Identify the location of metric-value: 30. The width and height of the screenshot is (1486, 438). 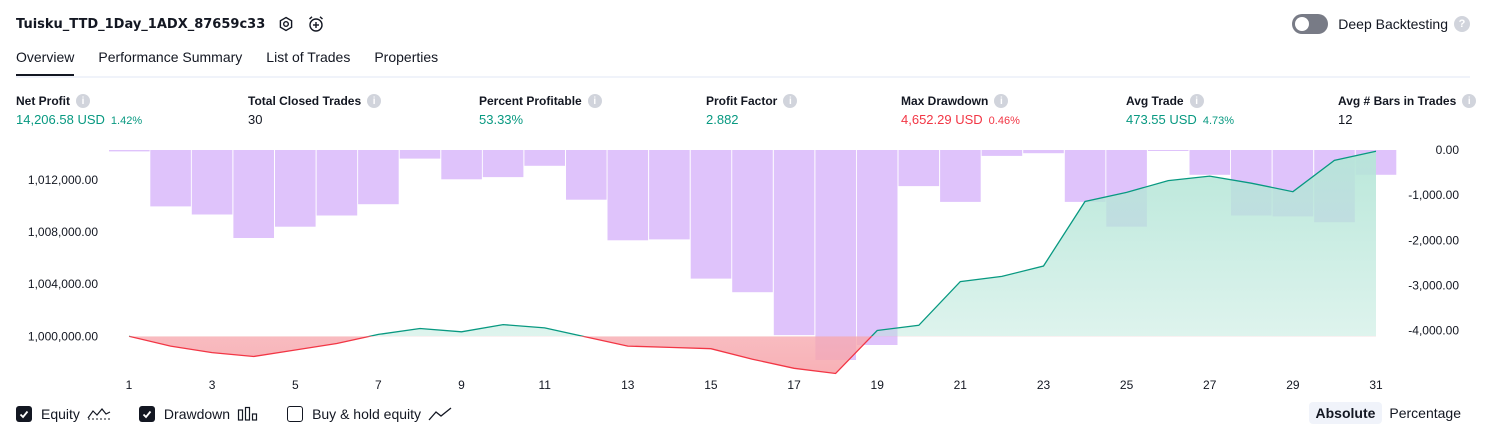
(255, 119).